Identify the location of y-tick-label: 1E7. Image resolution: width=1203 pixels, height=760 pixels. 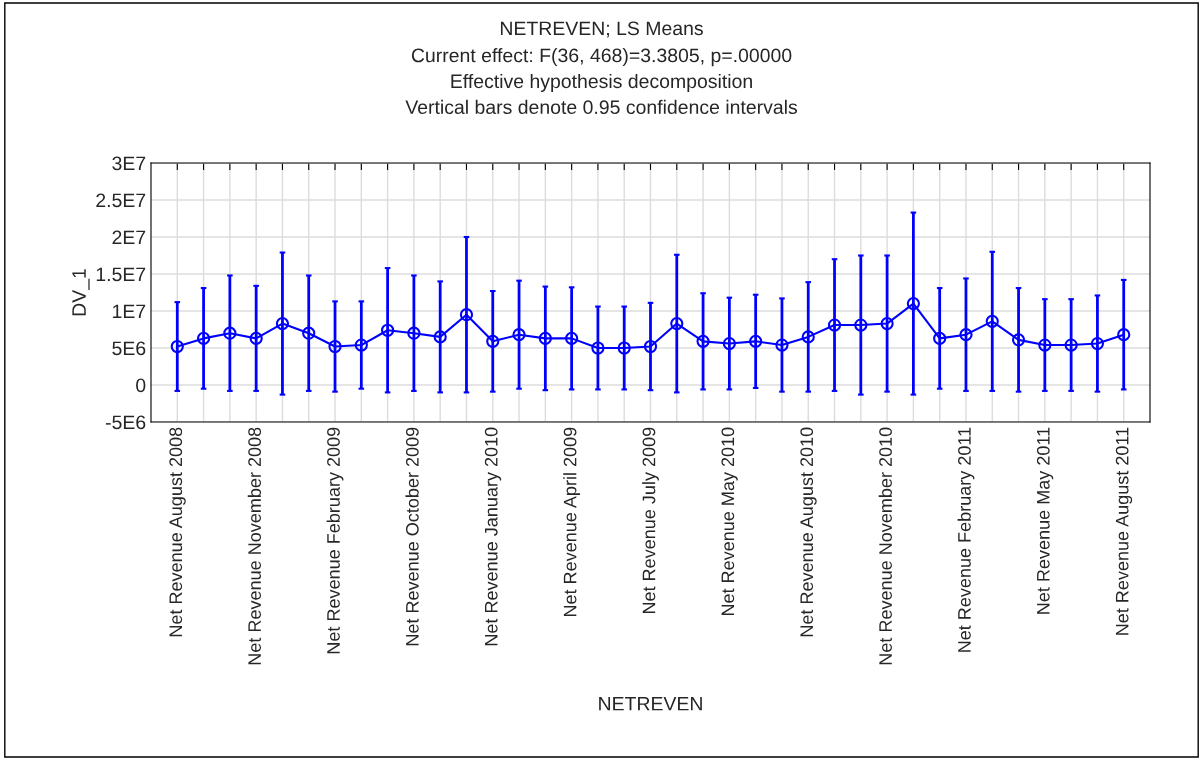
(129, 311).